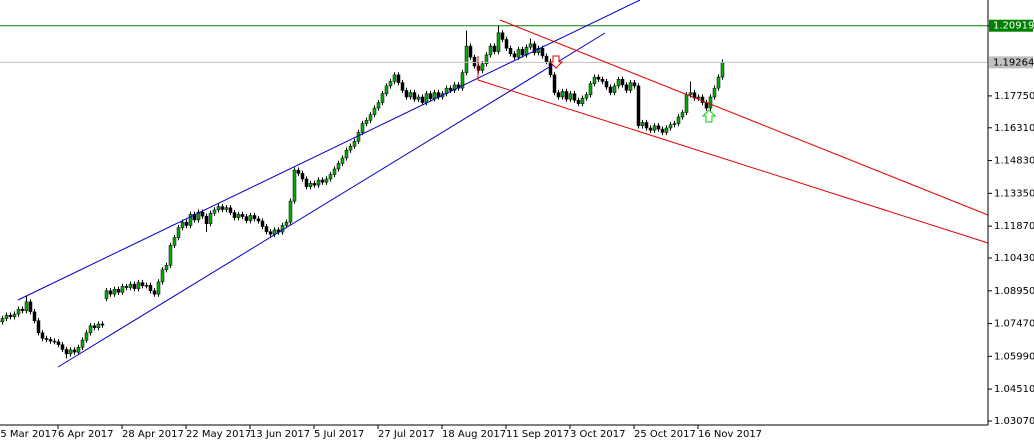 The height and width of the screenshot is (445, 1034). What do you see at coordinates (406, 434) in the screenshot?
I see `x-tick-label: 27 Jul 2017` at bounding box center [406, 434].